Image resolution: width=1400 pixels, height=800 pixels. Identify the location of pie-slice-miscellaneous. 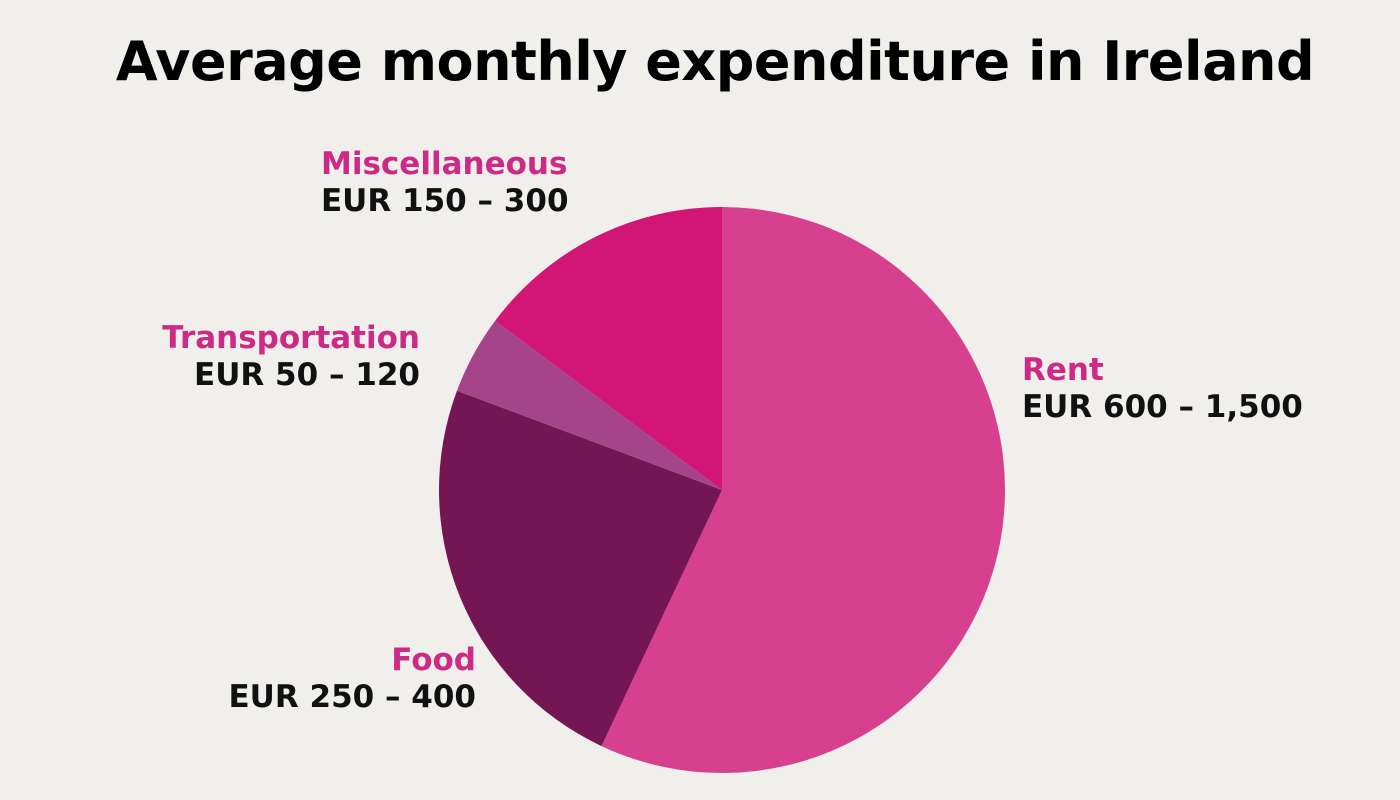
(608, 348).